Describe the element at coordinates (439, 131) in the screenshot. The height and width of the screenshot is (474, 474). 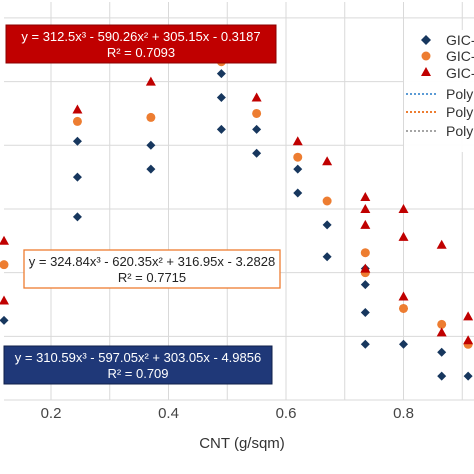
I see `legend-entry-trend-3: Poly` at that location.